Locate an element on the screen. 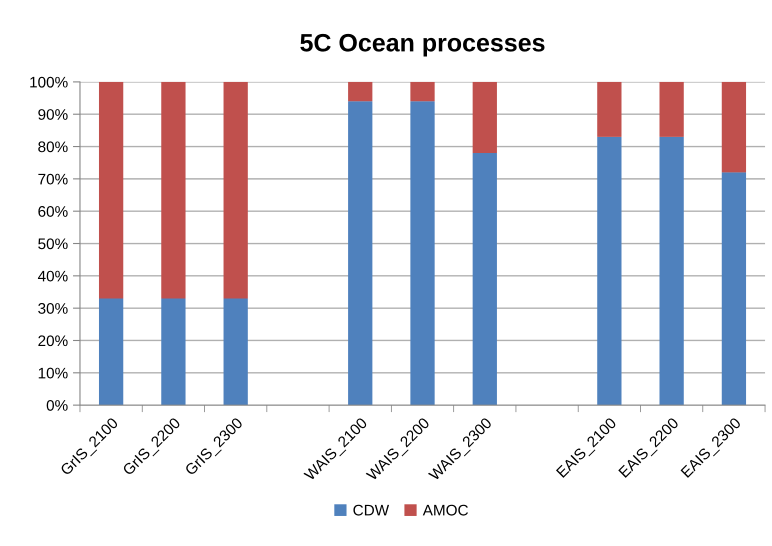  y-tick-label: 50% is located at coordinates (53, 244).